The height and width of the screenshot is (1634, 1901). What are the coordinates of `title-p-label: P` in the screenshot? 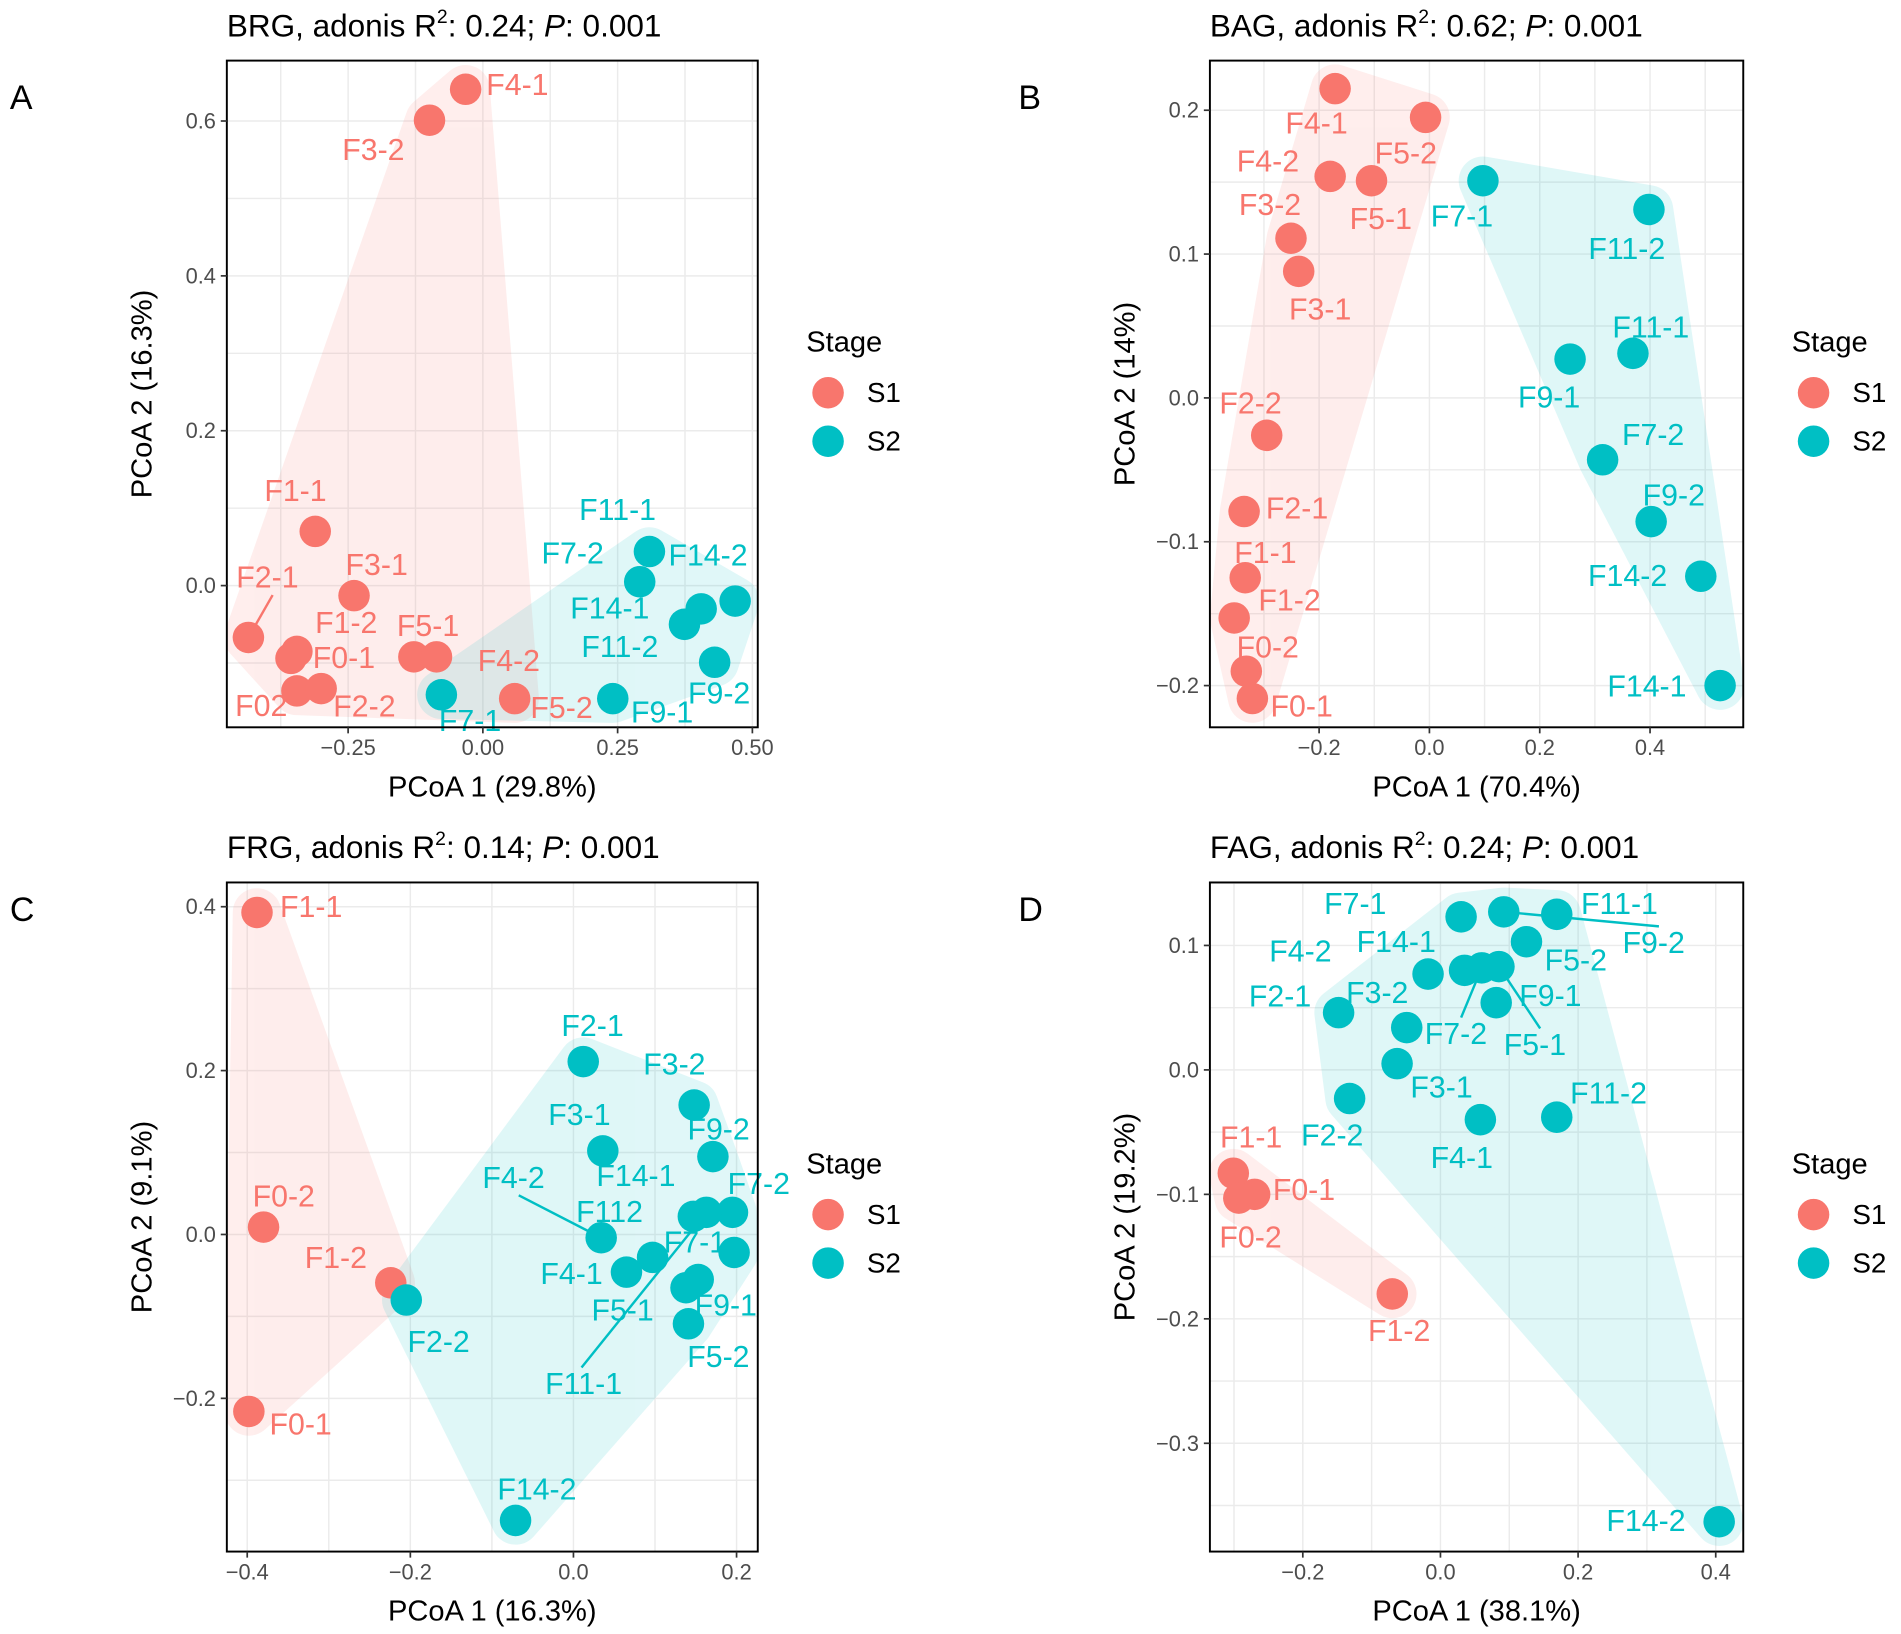 It's located at (554, 25).